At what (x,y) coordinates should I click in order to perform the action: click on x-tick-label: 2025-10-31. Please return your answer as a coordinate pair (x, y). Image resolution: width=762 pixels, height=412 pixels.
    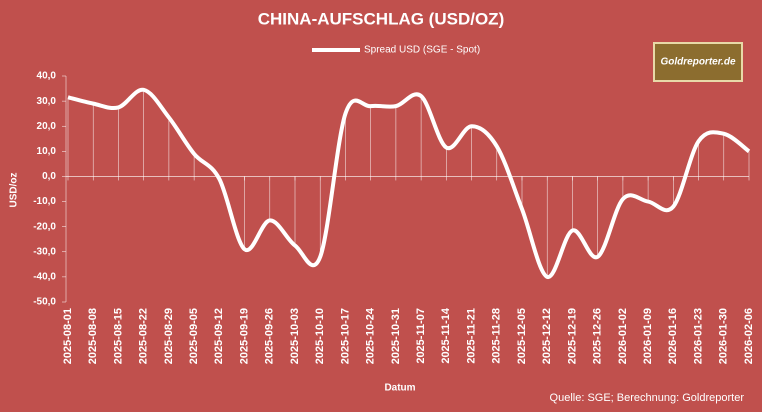
    Looking at the image, I should click on (396, 336).